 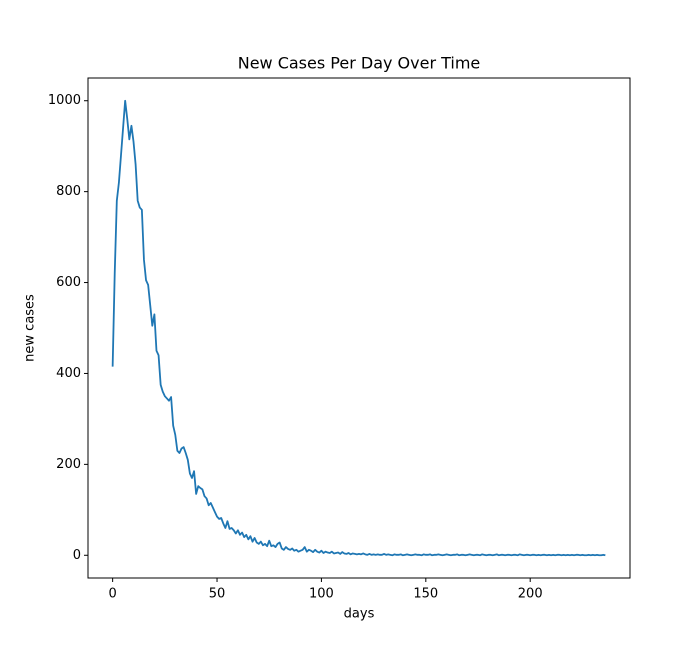 I want to click on y-tick-label: 800, so click(x=68, y=191).